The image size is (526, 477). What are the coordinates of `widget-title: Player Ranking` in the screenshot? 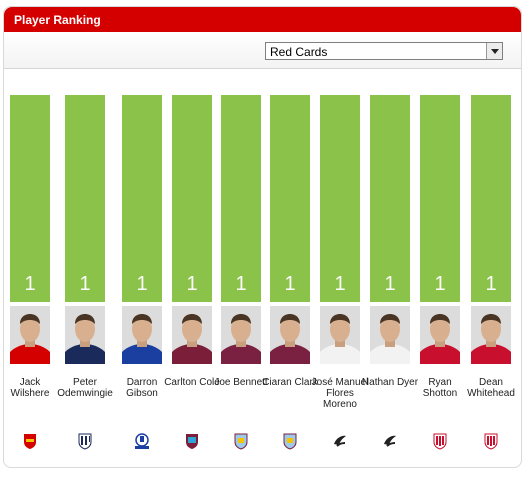 It's located at (57, 20).